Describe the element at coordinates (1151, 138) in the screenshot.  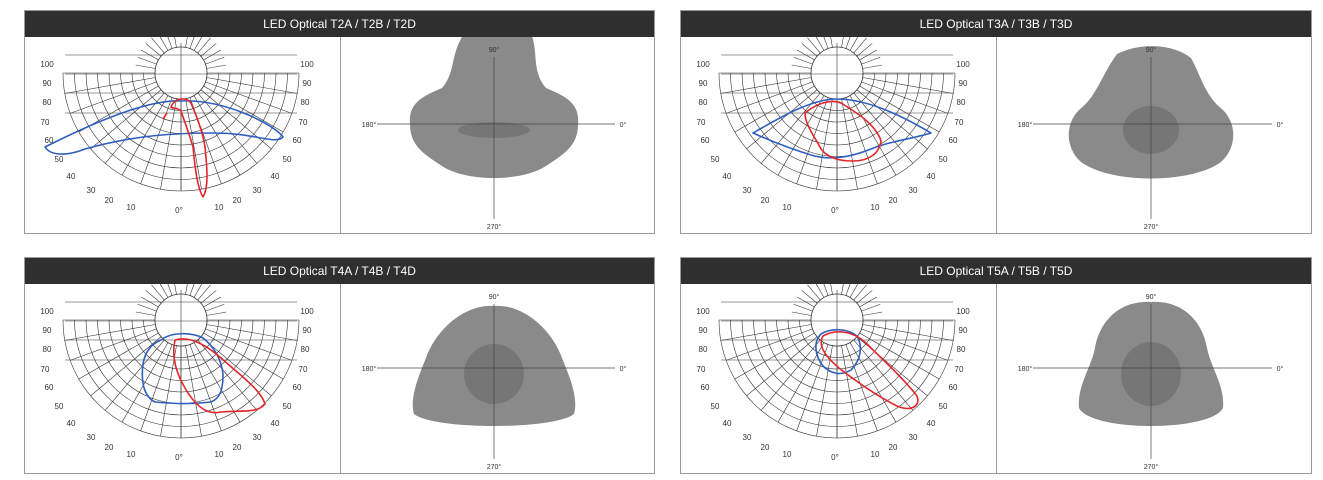
I see `isolux-chart: 90° 180° 0° 270°` at that location.